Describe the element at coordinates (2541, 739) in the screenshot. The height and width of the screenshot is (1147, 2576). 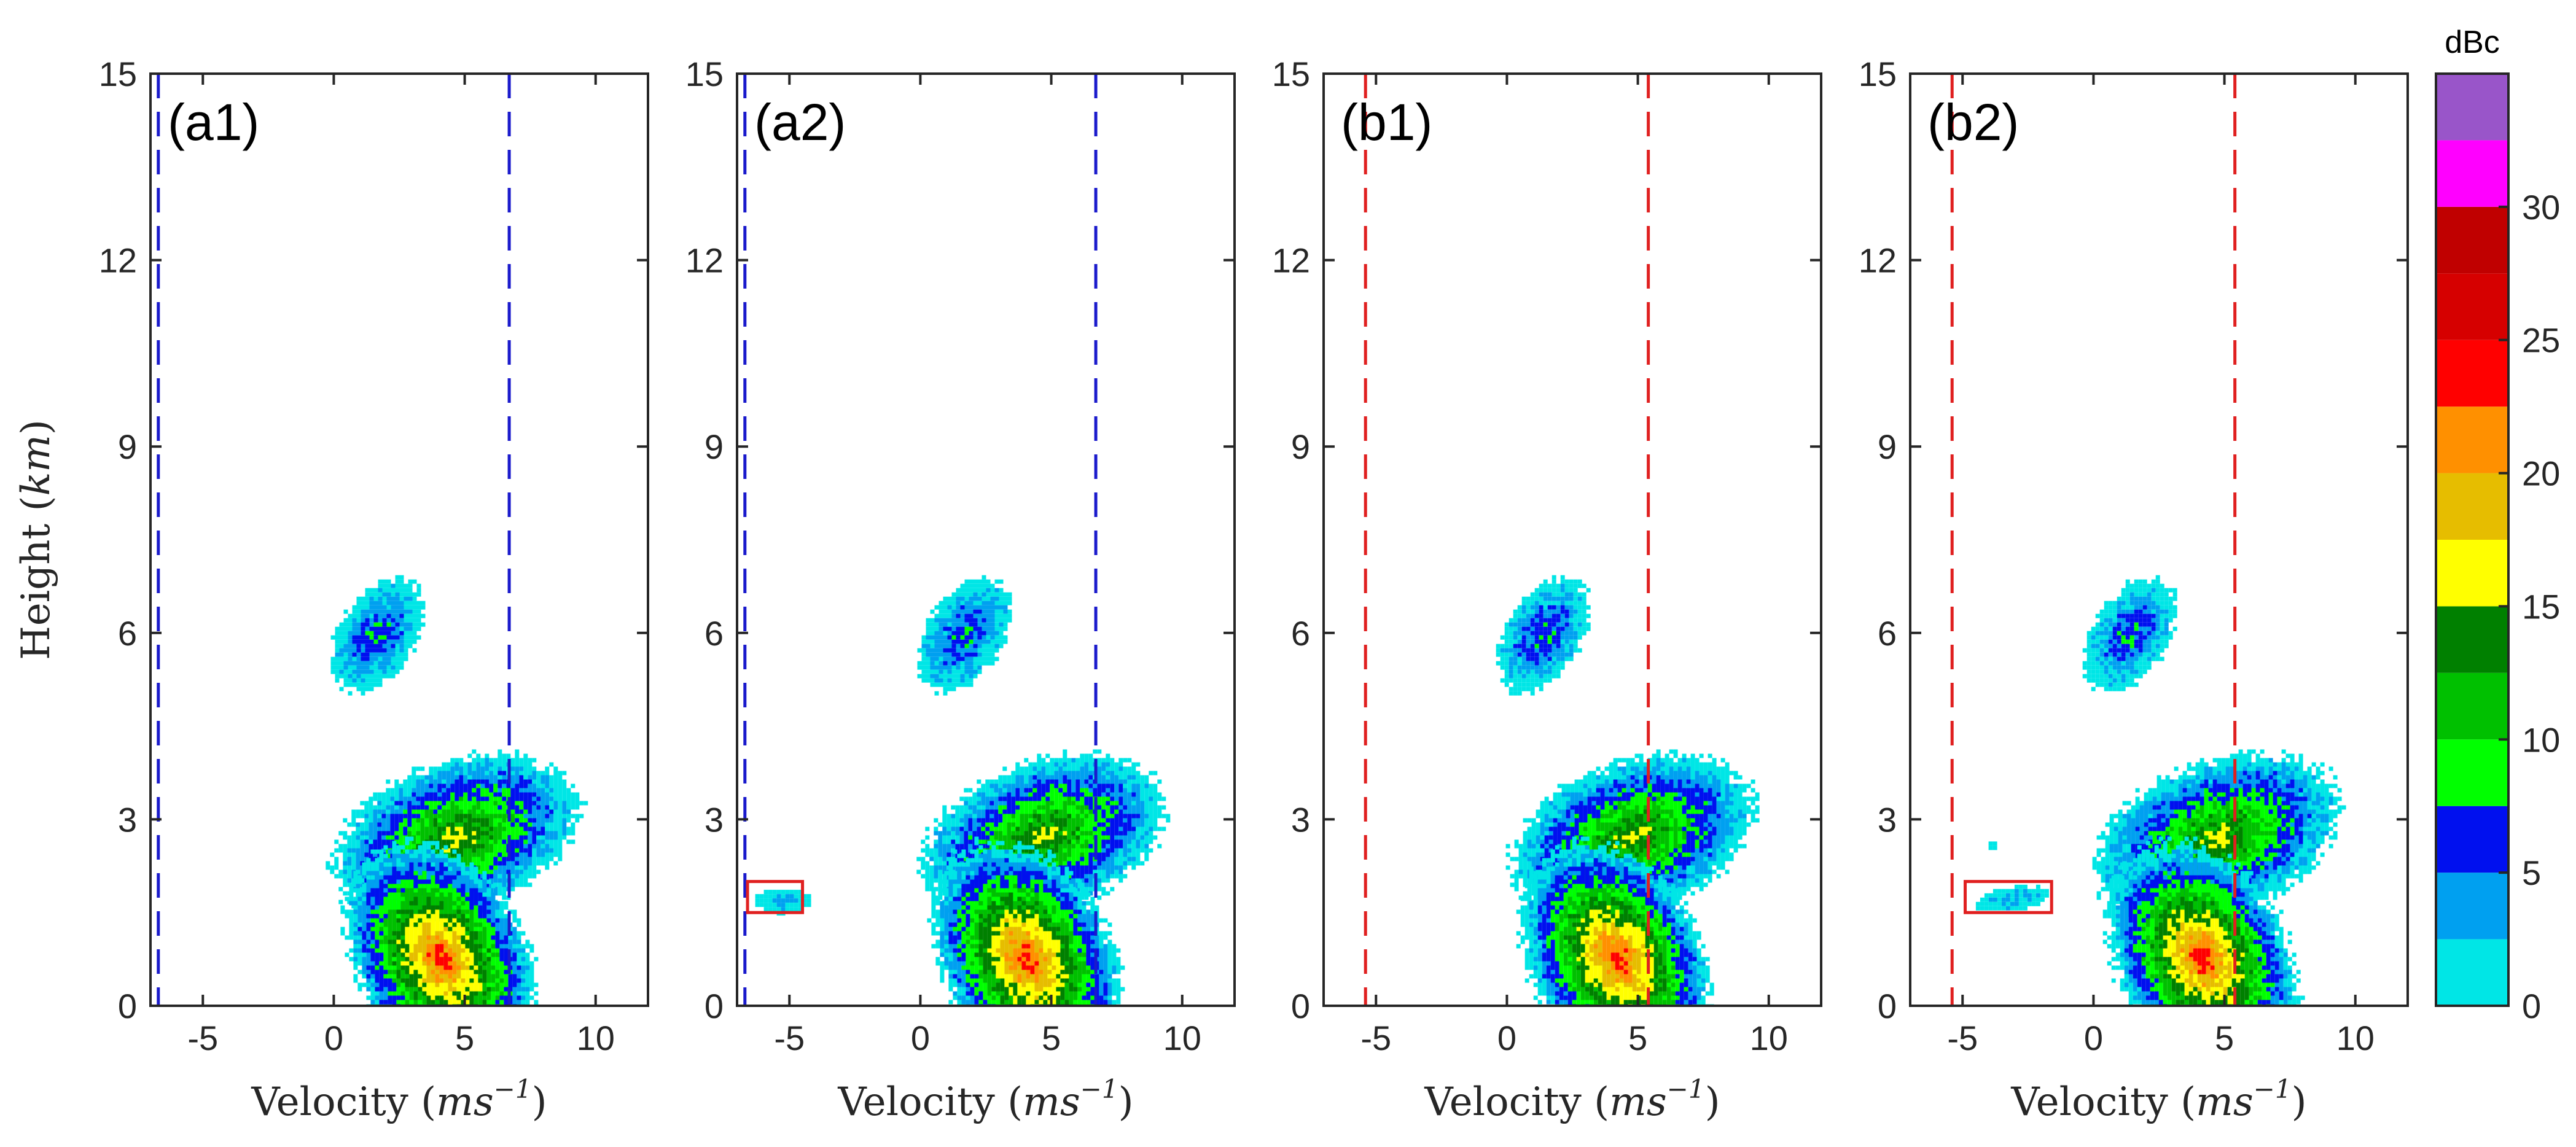
I see `colorbar-tick-label: 10` at that location.